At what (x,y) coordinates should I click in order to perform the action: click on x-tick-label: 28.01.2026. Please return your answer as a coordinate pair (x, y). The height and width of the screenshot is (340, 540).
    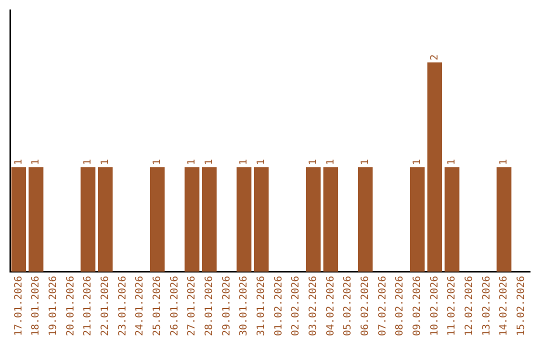
    Looking at the image, I should click on (209, 306).